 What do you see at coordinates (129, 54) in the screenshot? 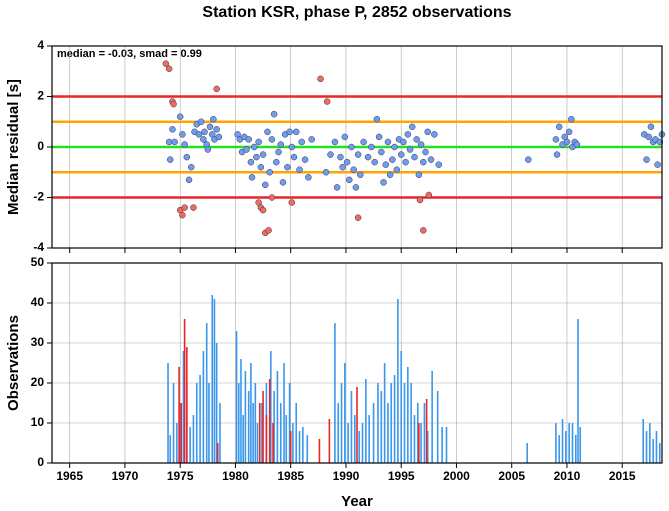
I see `annotation: median = -0.03, smad = 0.99` at bounding box center [129, 54].